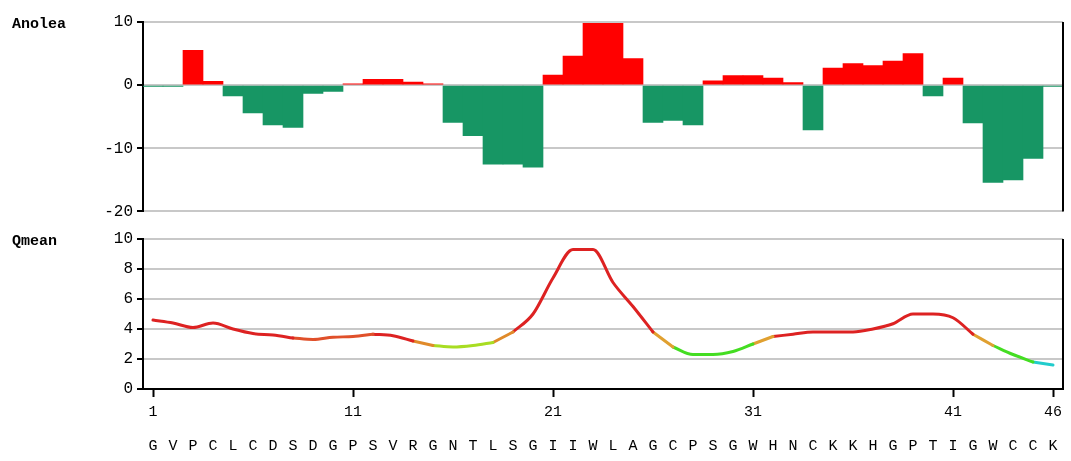 This screenshot has width=1071, height=461. Describe the element at coordinates (953, 412) in the screenshot. I see `x2-tick-label: 41` at that location.